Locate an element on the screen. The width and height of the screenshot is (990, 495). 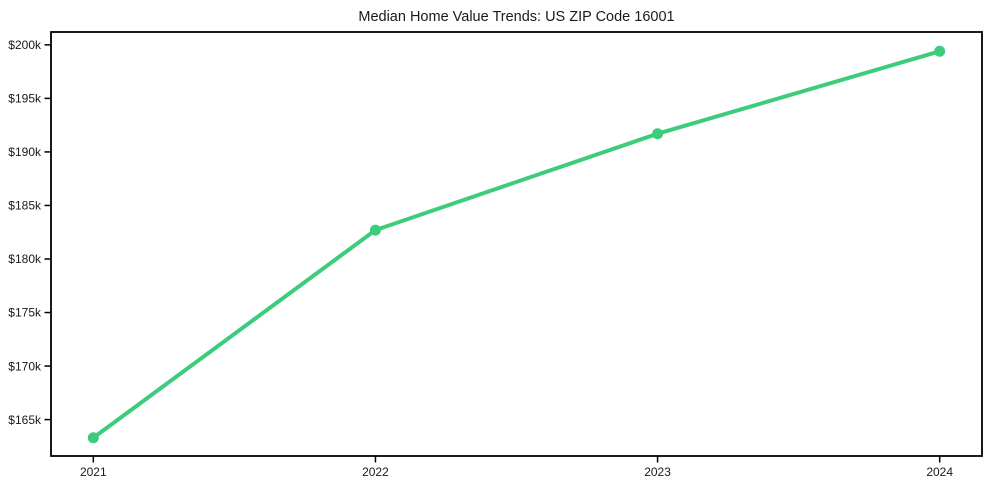
y-axis: $165k $170k $175k $180k $185k $190k $195k $200k is located at coordinates (29, 232).